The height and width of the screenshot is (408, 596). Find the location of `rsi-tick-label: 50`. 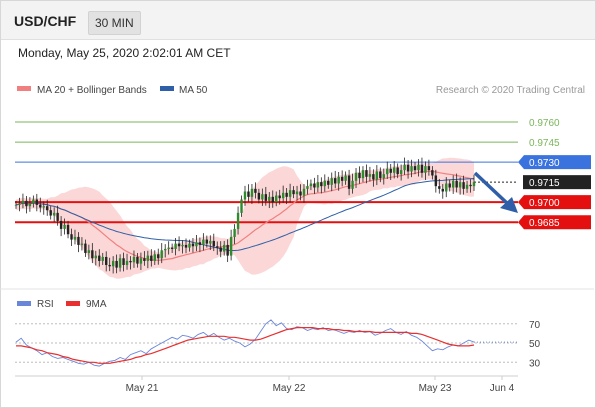

rsi-tick-label: 50 is located at coordinates (535, 344).